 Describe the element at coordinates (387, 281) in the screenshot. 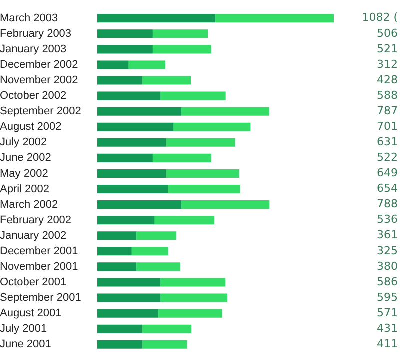

I see `text: 586` at that location.